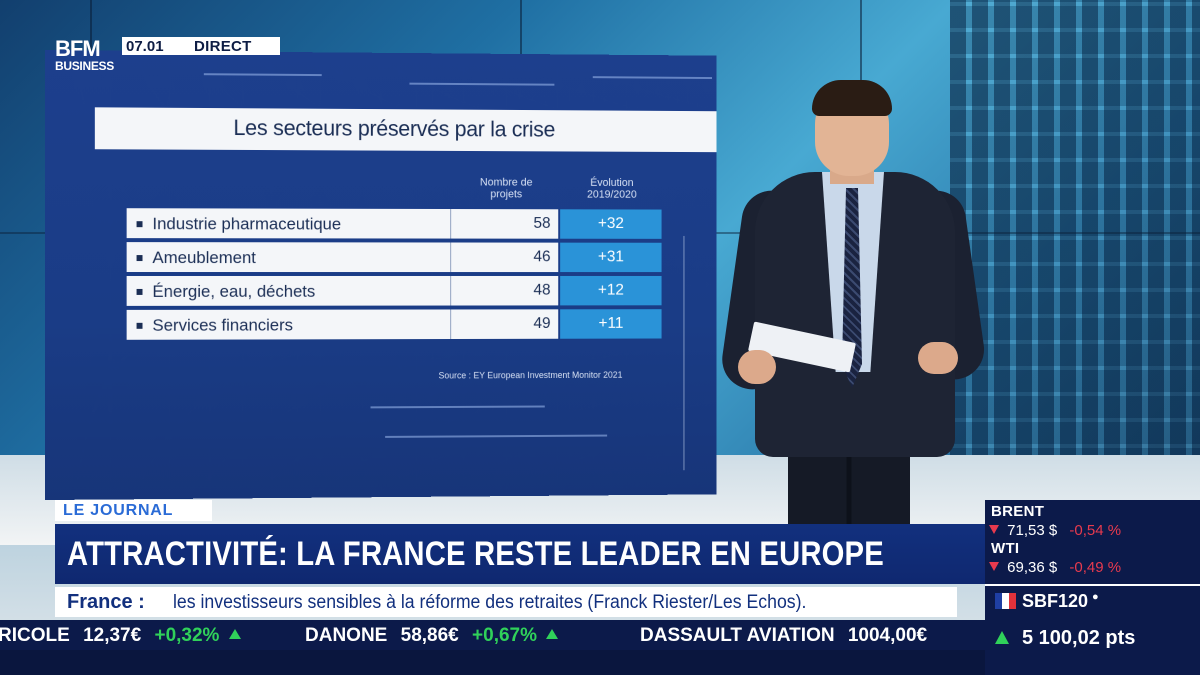 The width and height of the screenshot is (1200, 675). I want to click on ticker-name: DASSAULT AVIATION, so click(737, 635).